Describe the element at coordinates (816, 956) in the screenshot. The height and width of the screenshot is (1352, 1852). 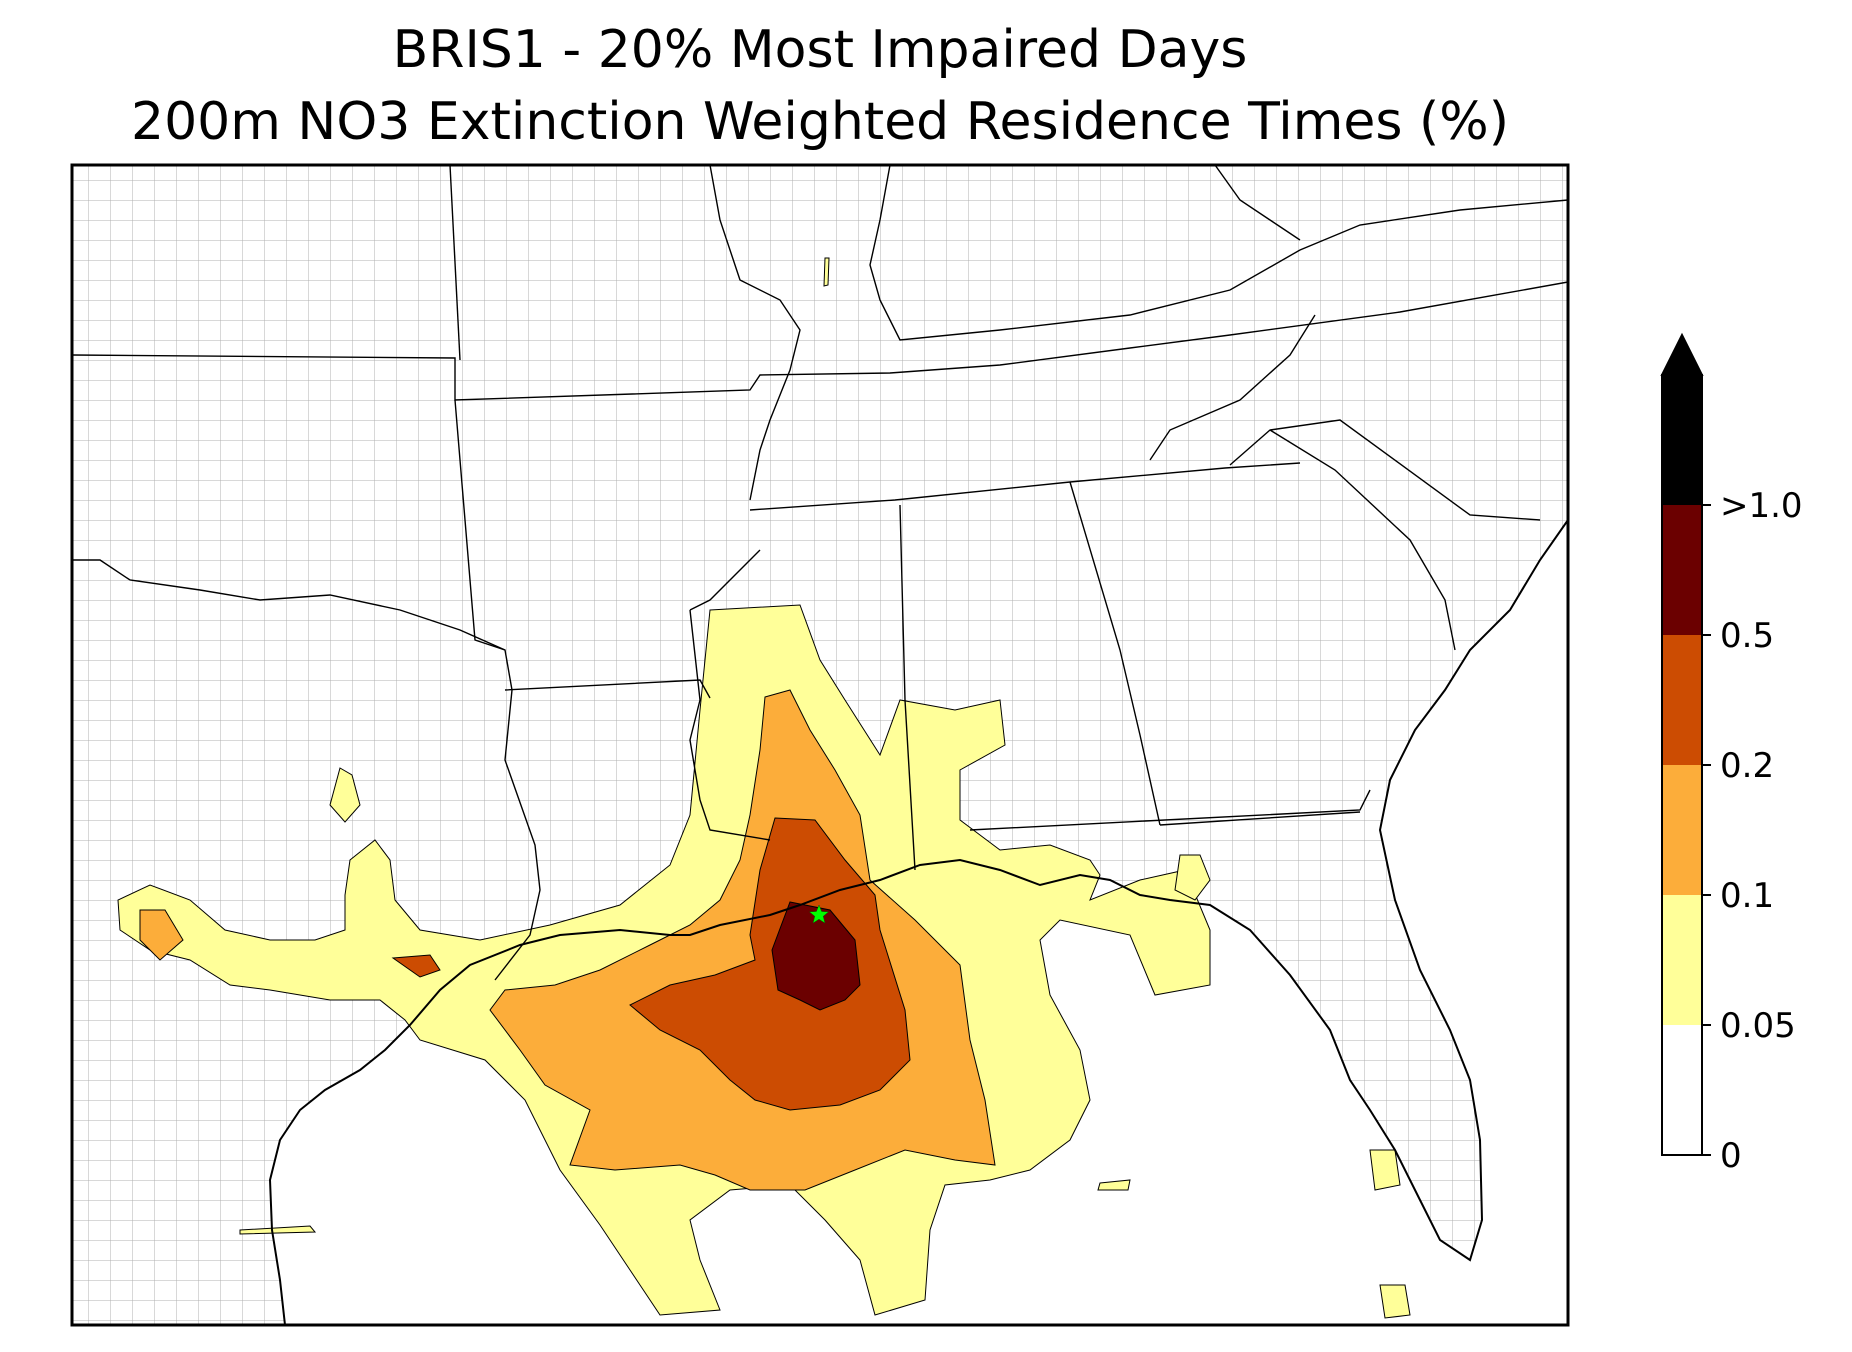
I see `contour-0.5` at that location.